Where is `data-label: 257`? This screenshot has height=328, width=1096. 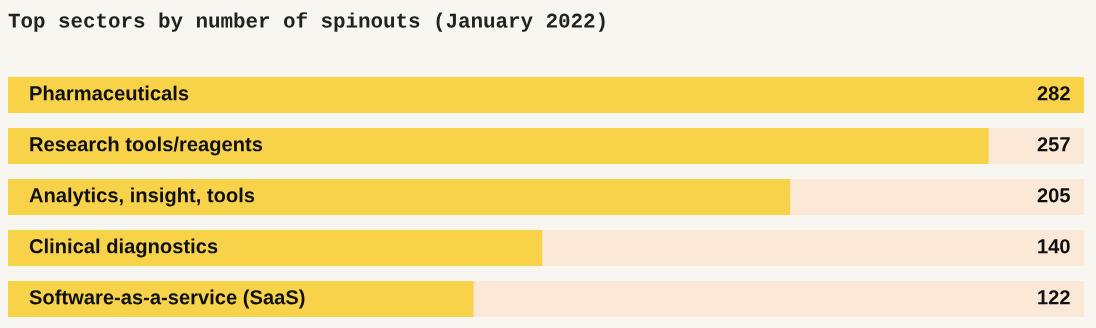
data-label: 257 is located at coordinates (1053, 144).